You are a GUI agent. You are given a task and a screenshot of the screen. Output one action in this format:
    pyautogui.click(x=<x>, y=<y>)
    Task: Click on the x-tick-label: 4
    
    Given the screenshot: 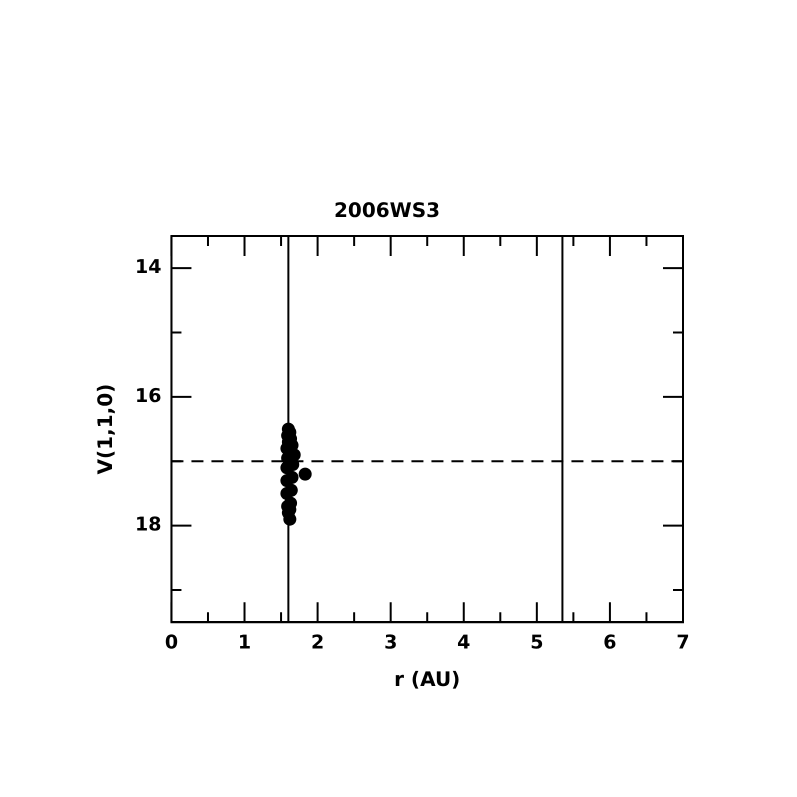 What is the action you would take?
    pyautogui.click(x=463, y=643)
    